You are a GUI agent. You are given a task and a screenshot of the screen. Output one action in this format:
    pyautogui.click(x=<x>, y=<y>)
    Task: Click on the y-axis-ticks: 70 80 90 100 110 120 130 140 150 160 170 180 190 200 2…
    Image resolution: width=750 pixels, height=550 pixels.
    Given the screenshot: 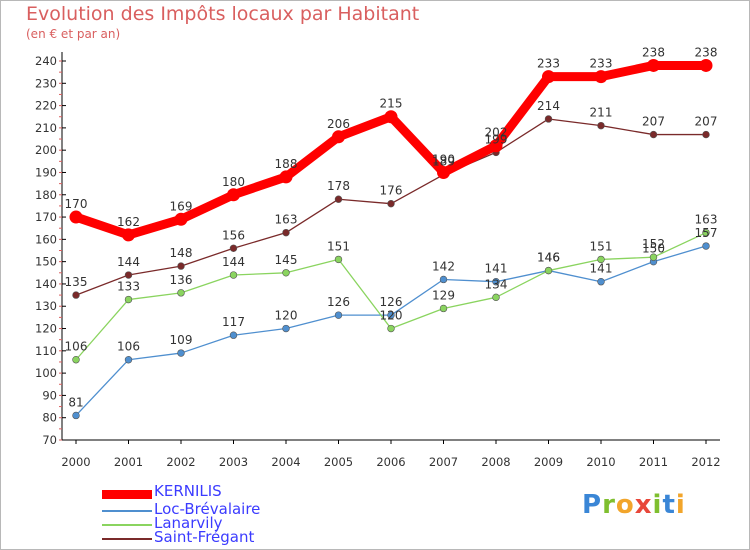 What is the action you would take?
    pyautogui.click(x=50, y=250)
    